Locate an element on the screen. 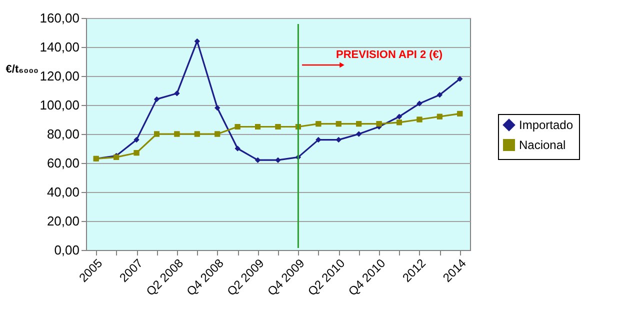  y-tick-label: 160,00 is located at coordinates (60, 18).